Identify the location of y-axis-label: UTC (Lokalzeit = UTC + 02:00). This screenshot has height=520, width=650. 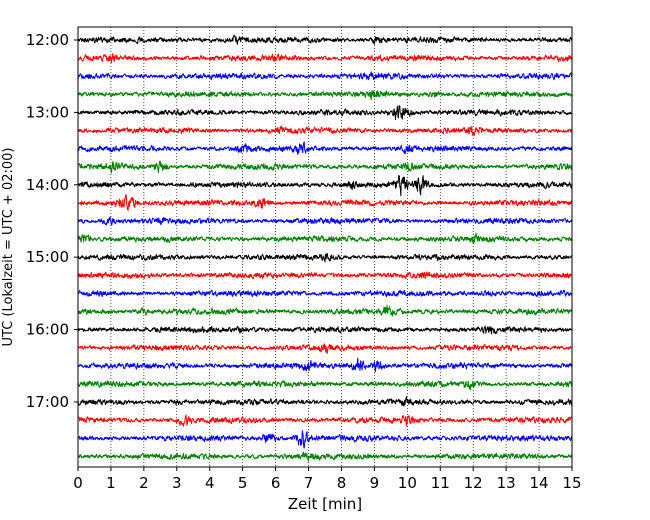
(8, 247).